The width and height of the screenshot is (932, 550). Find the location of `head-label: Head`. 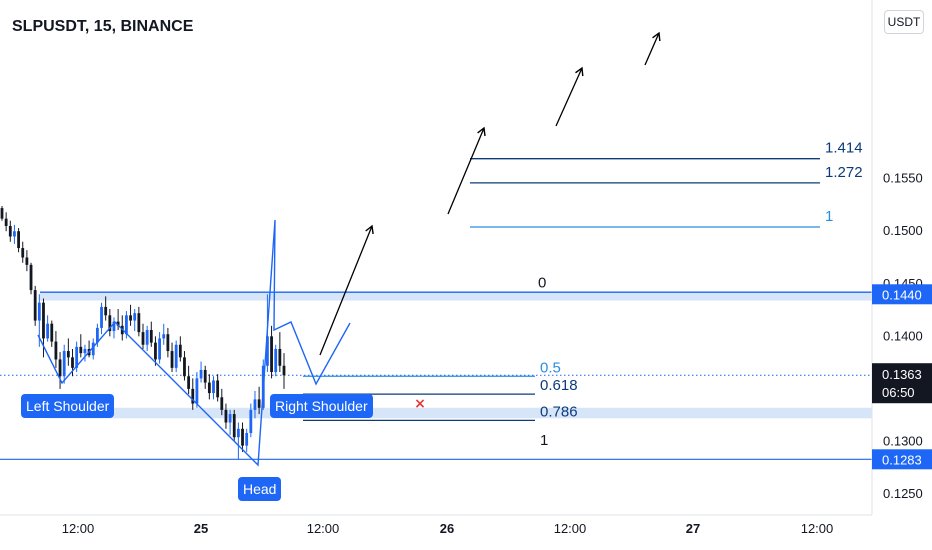

head-label: Head is located at coordinates (260, 489).